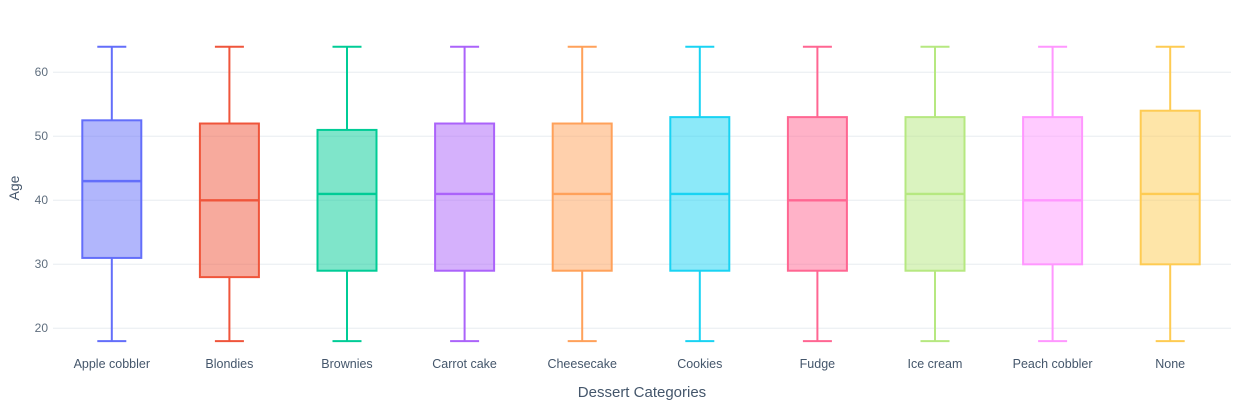 The image size is (1256, 411). I want to click on boxplot-ice-cream, so click(935, 194).